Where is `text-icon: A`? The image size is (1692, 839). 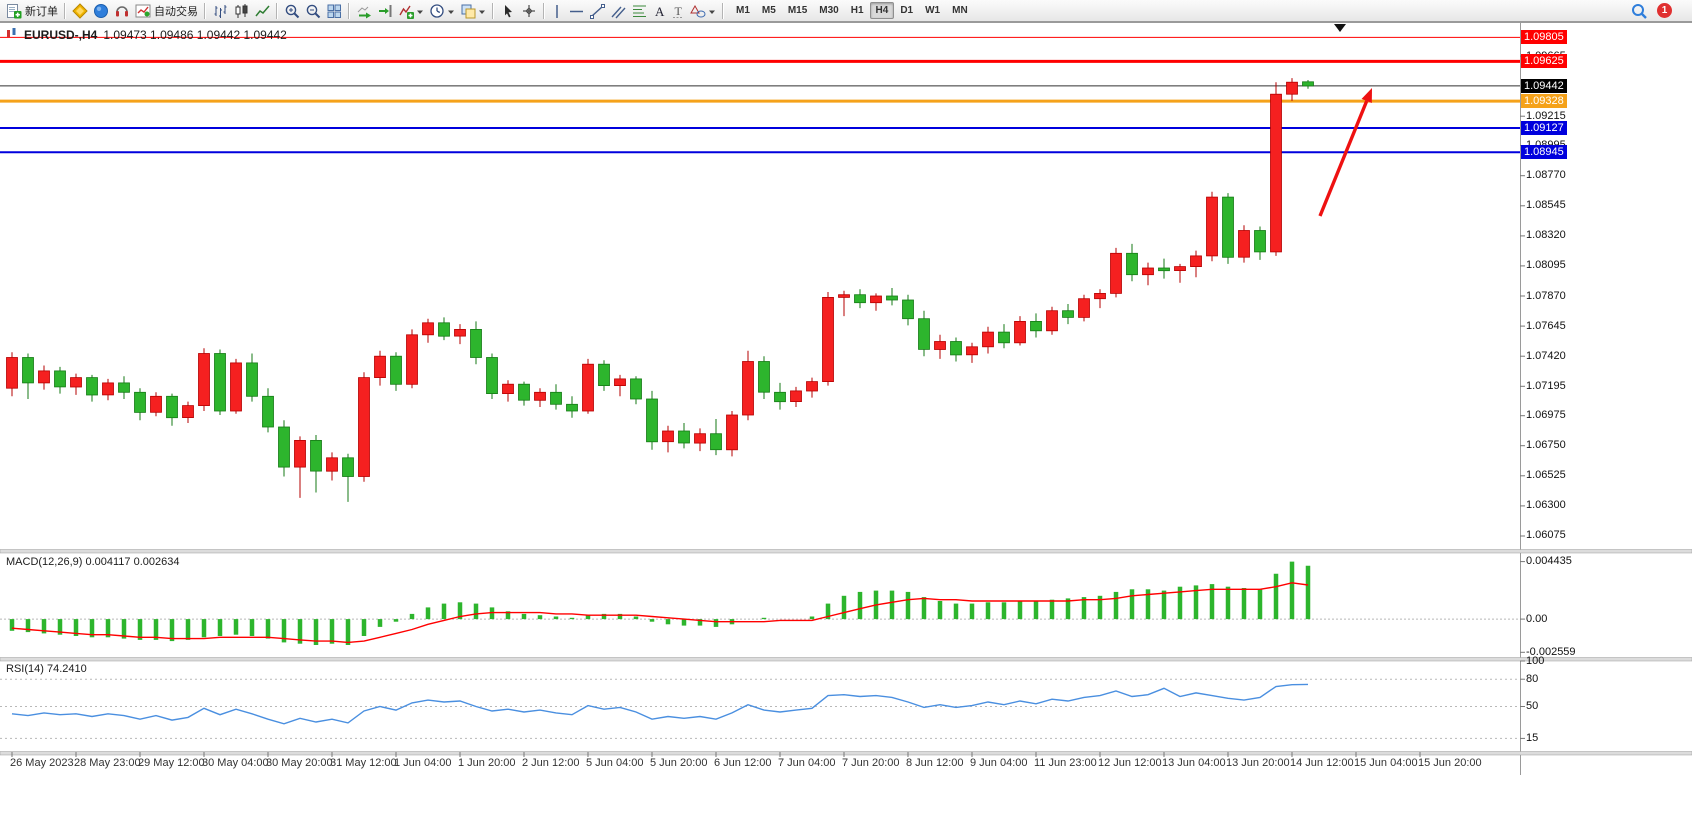 text-icon: A is located at coordinates (659, 11).